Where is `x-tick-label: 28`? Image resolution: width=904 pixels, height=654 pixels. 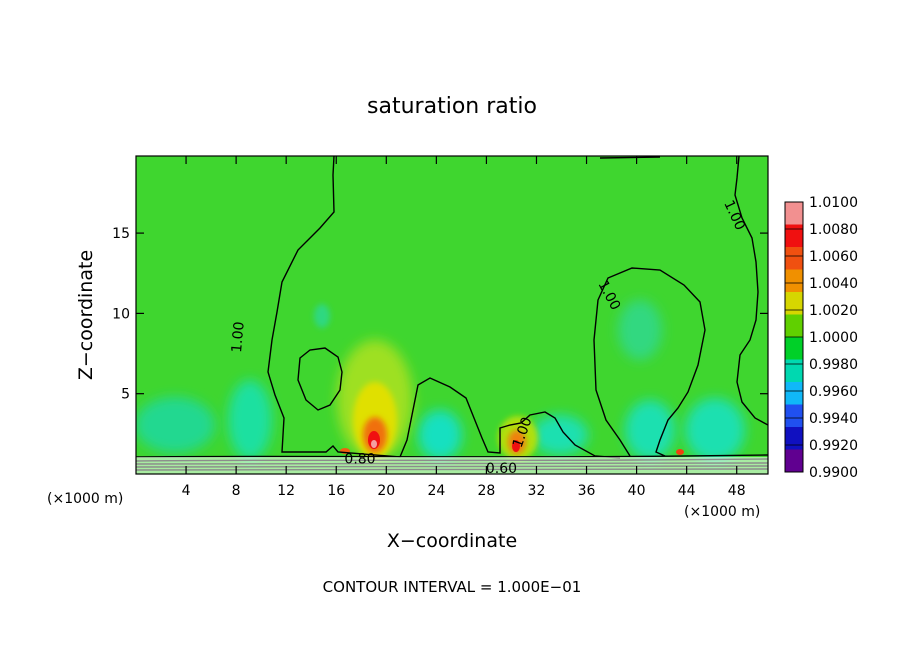
x-tick-label: 28 is located at coordinates (487, 491).